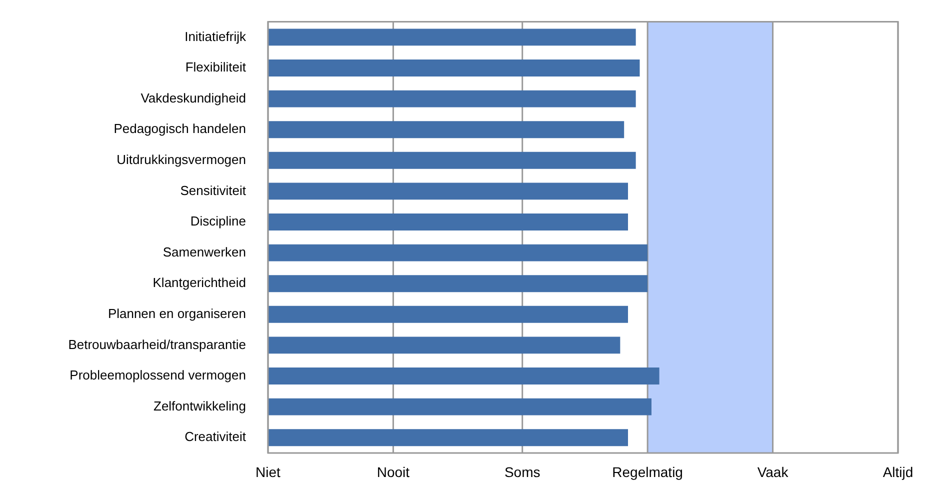 The width and height of the screenshot is (926, 490). What do you see at coordinates (268, 472) in the screenshot?
I see `ref-line-label: Niet` at bounding box center [268, 472].